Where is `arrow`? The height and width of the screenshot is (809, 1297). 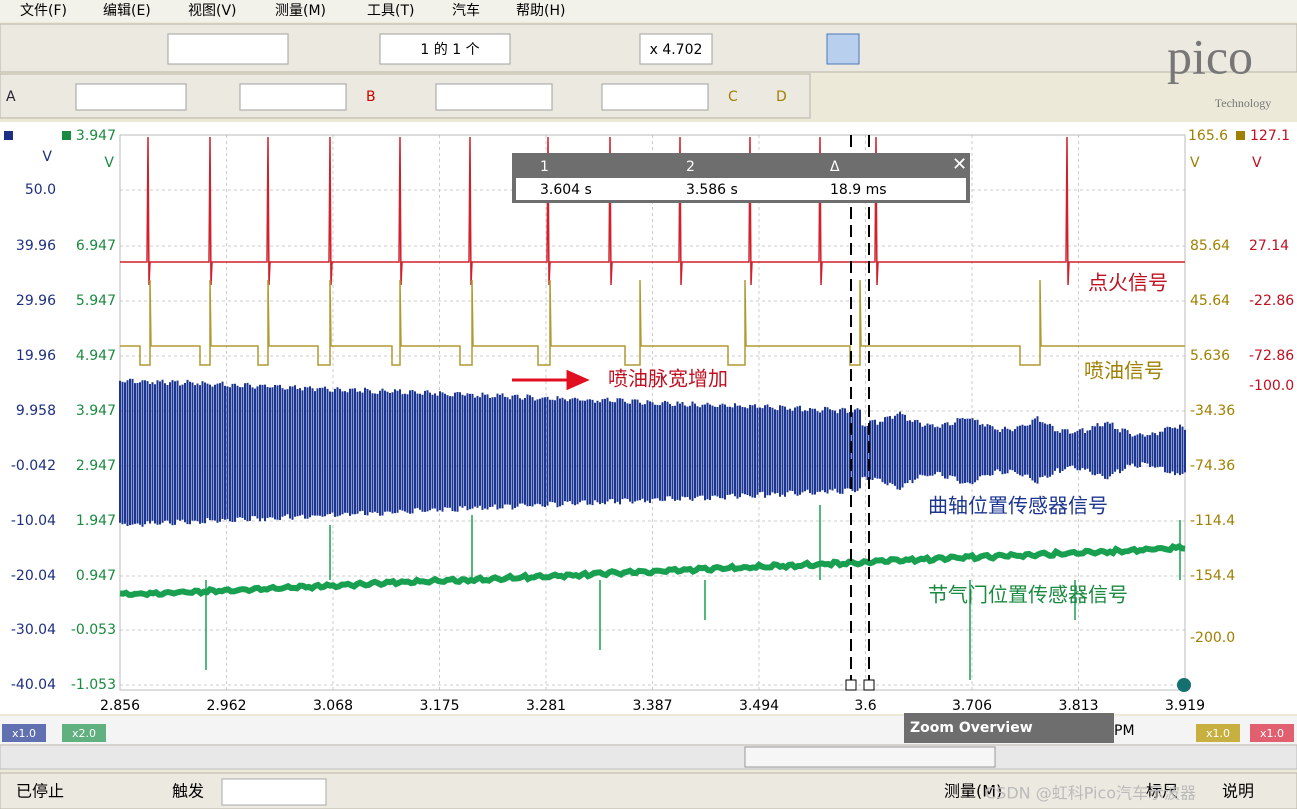 arrow is located at coordinates (551, 380).